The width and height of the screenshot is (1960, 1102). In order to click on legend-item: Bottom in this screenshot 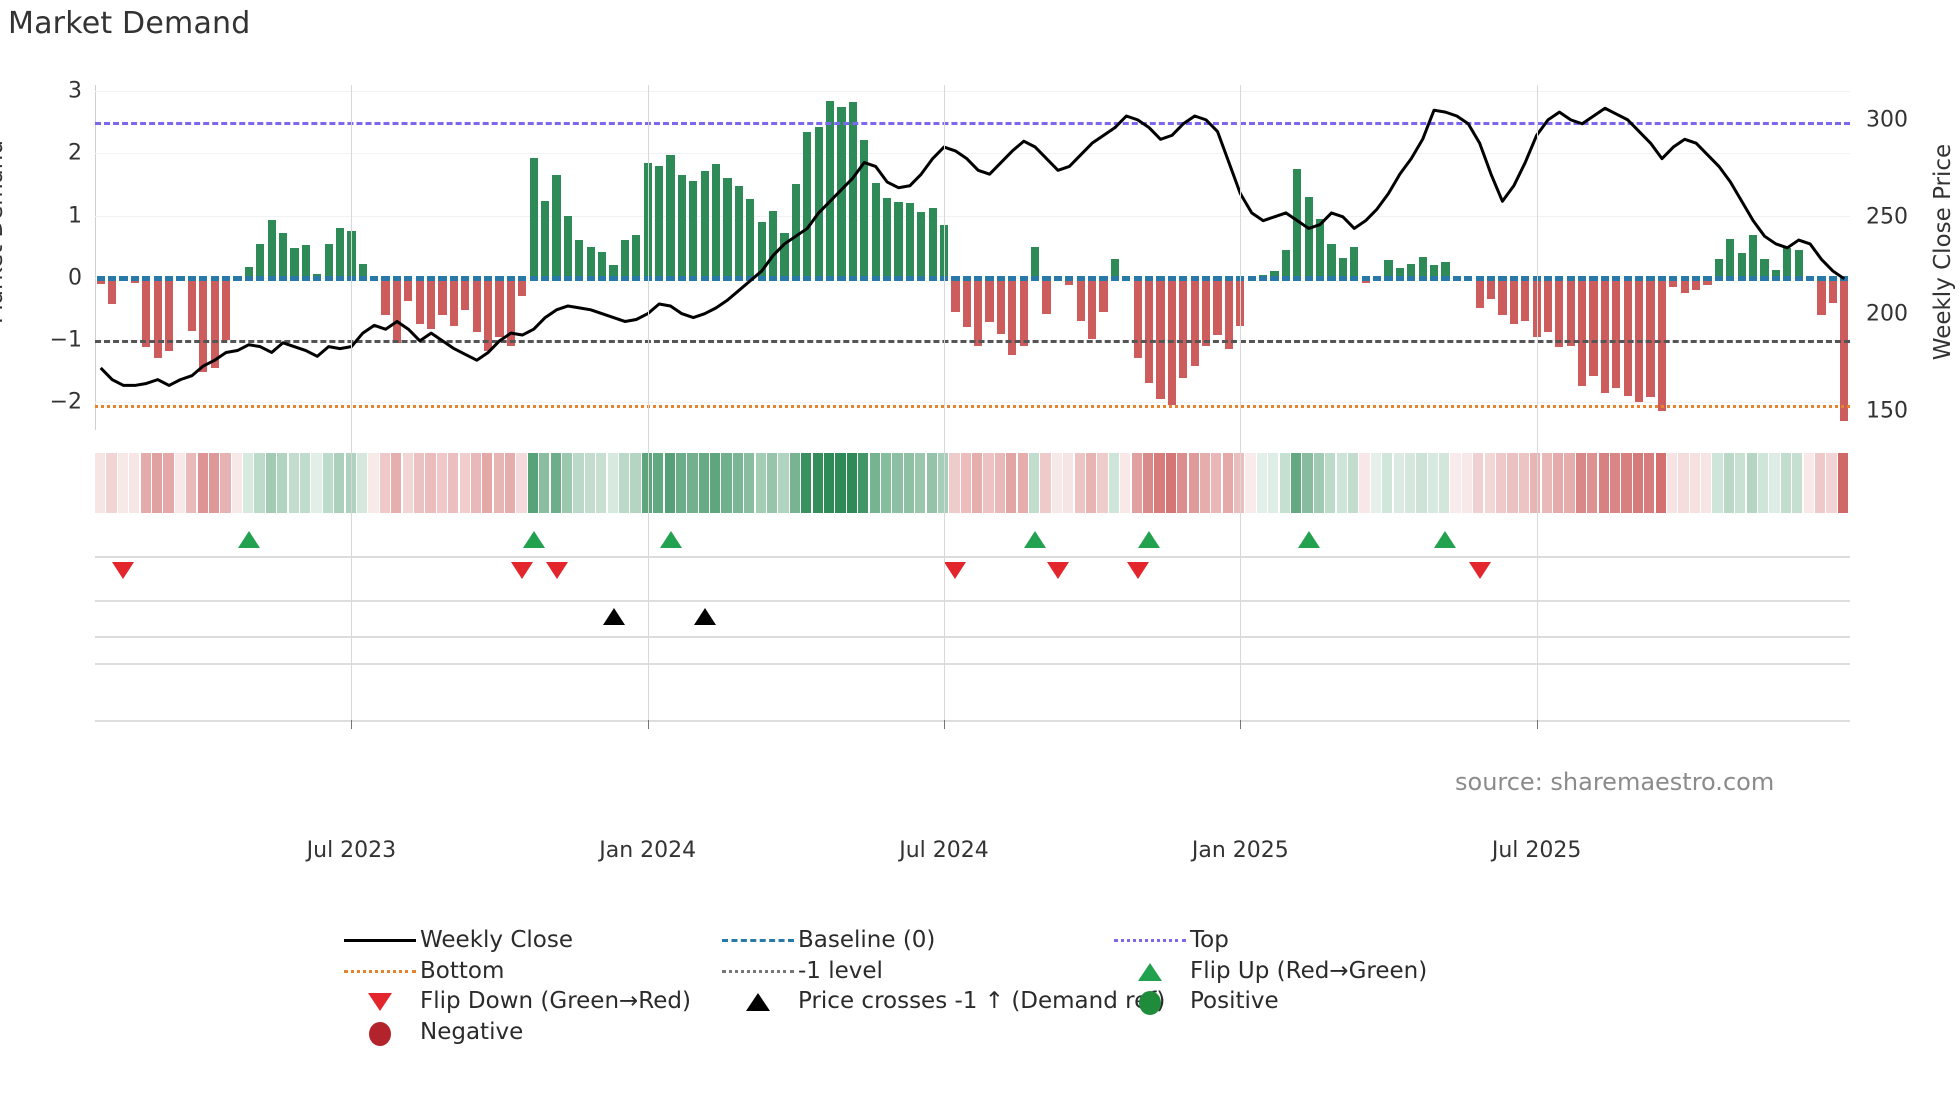, I will do `click(422, 971)`.